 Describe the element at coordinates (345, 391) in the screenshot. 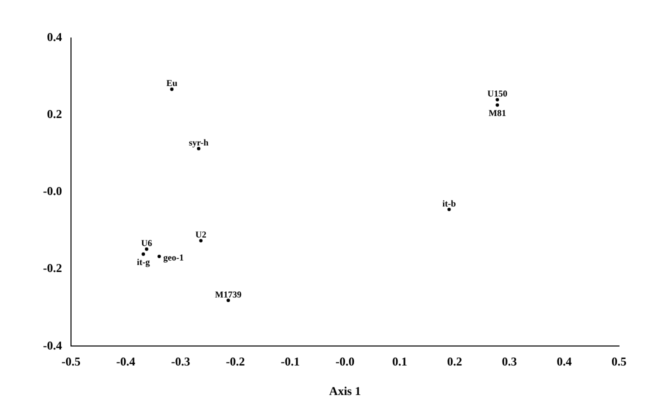

I see `x-axis-title: Axis 1` at that location.